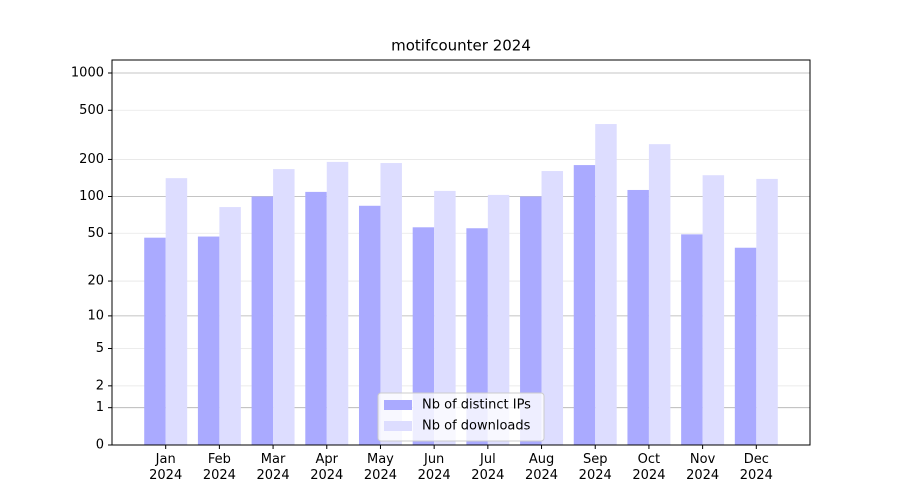 The height and width of the screenshot is (500, 900). What do you see at coordinates (461, 46) in the screenshot?
I see `chart-title: motifcounter 2024` at bounding box center [461, 46].